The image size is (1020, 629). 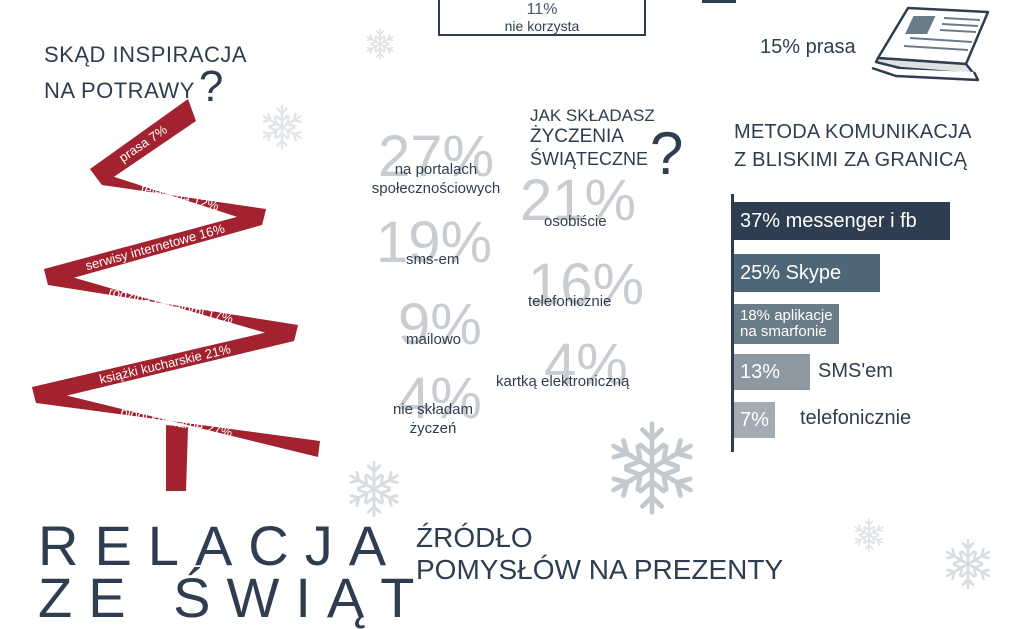 What do you see at coordinates (586, 284) in the screenshot?
I see `greeting-percent-phone: 16%` at bounding box center [586, 284].